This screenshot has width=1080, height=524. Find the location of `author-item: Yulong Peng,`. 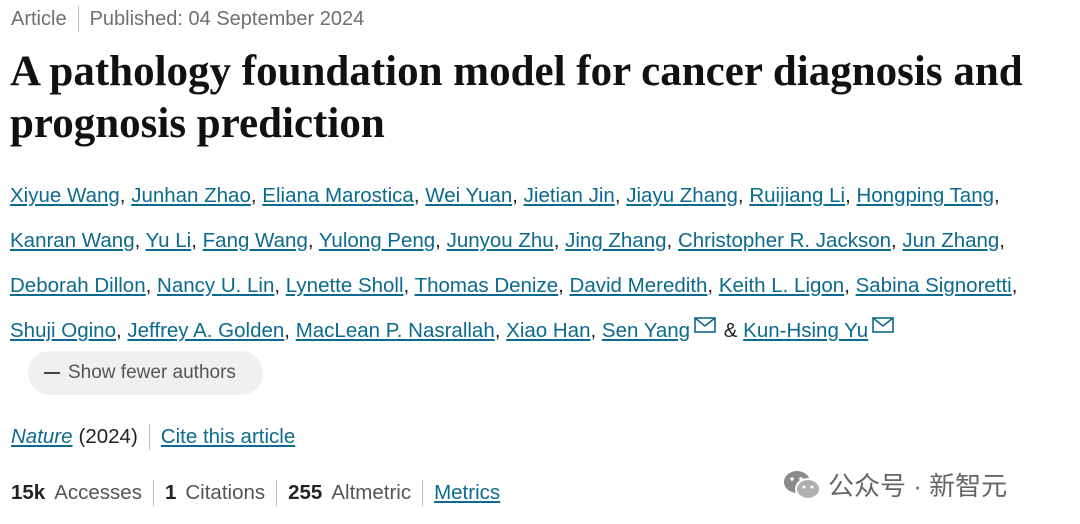

author-item: Yulong Peng, is located at coordinates (380, 240).